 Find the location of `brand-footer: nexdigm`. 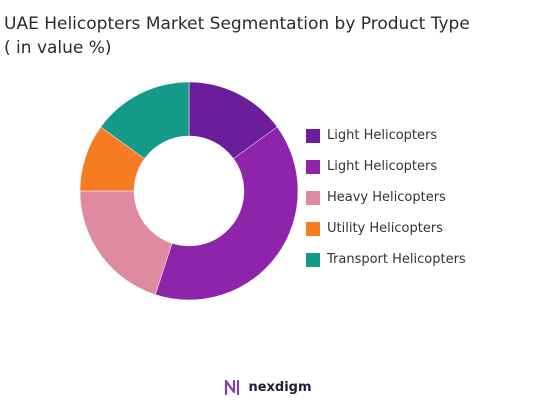

brand-footer: nexdigm is located at coordinates (268, 387).